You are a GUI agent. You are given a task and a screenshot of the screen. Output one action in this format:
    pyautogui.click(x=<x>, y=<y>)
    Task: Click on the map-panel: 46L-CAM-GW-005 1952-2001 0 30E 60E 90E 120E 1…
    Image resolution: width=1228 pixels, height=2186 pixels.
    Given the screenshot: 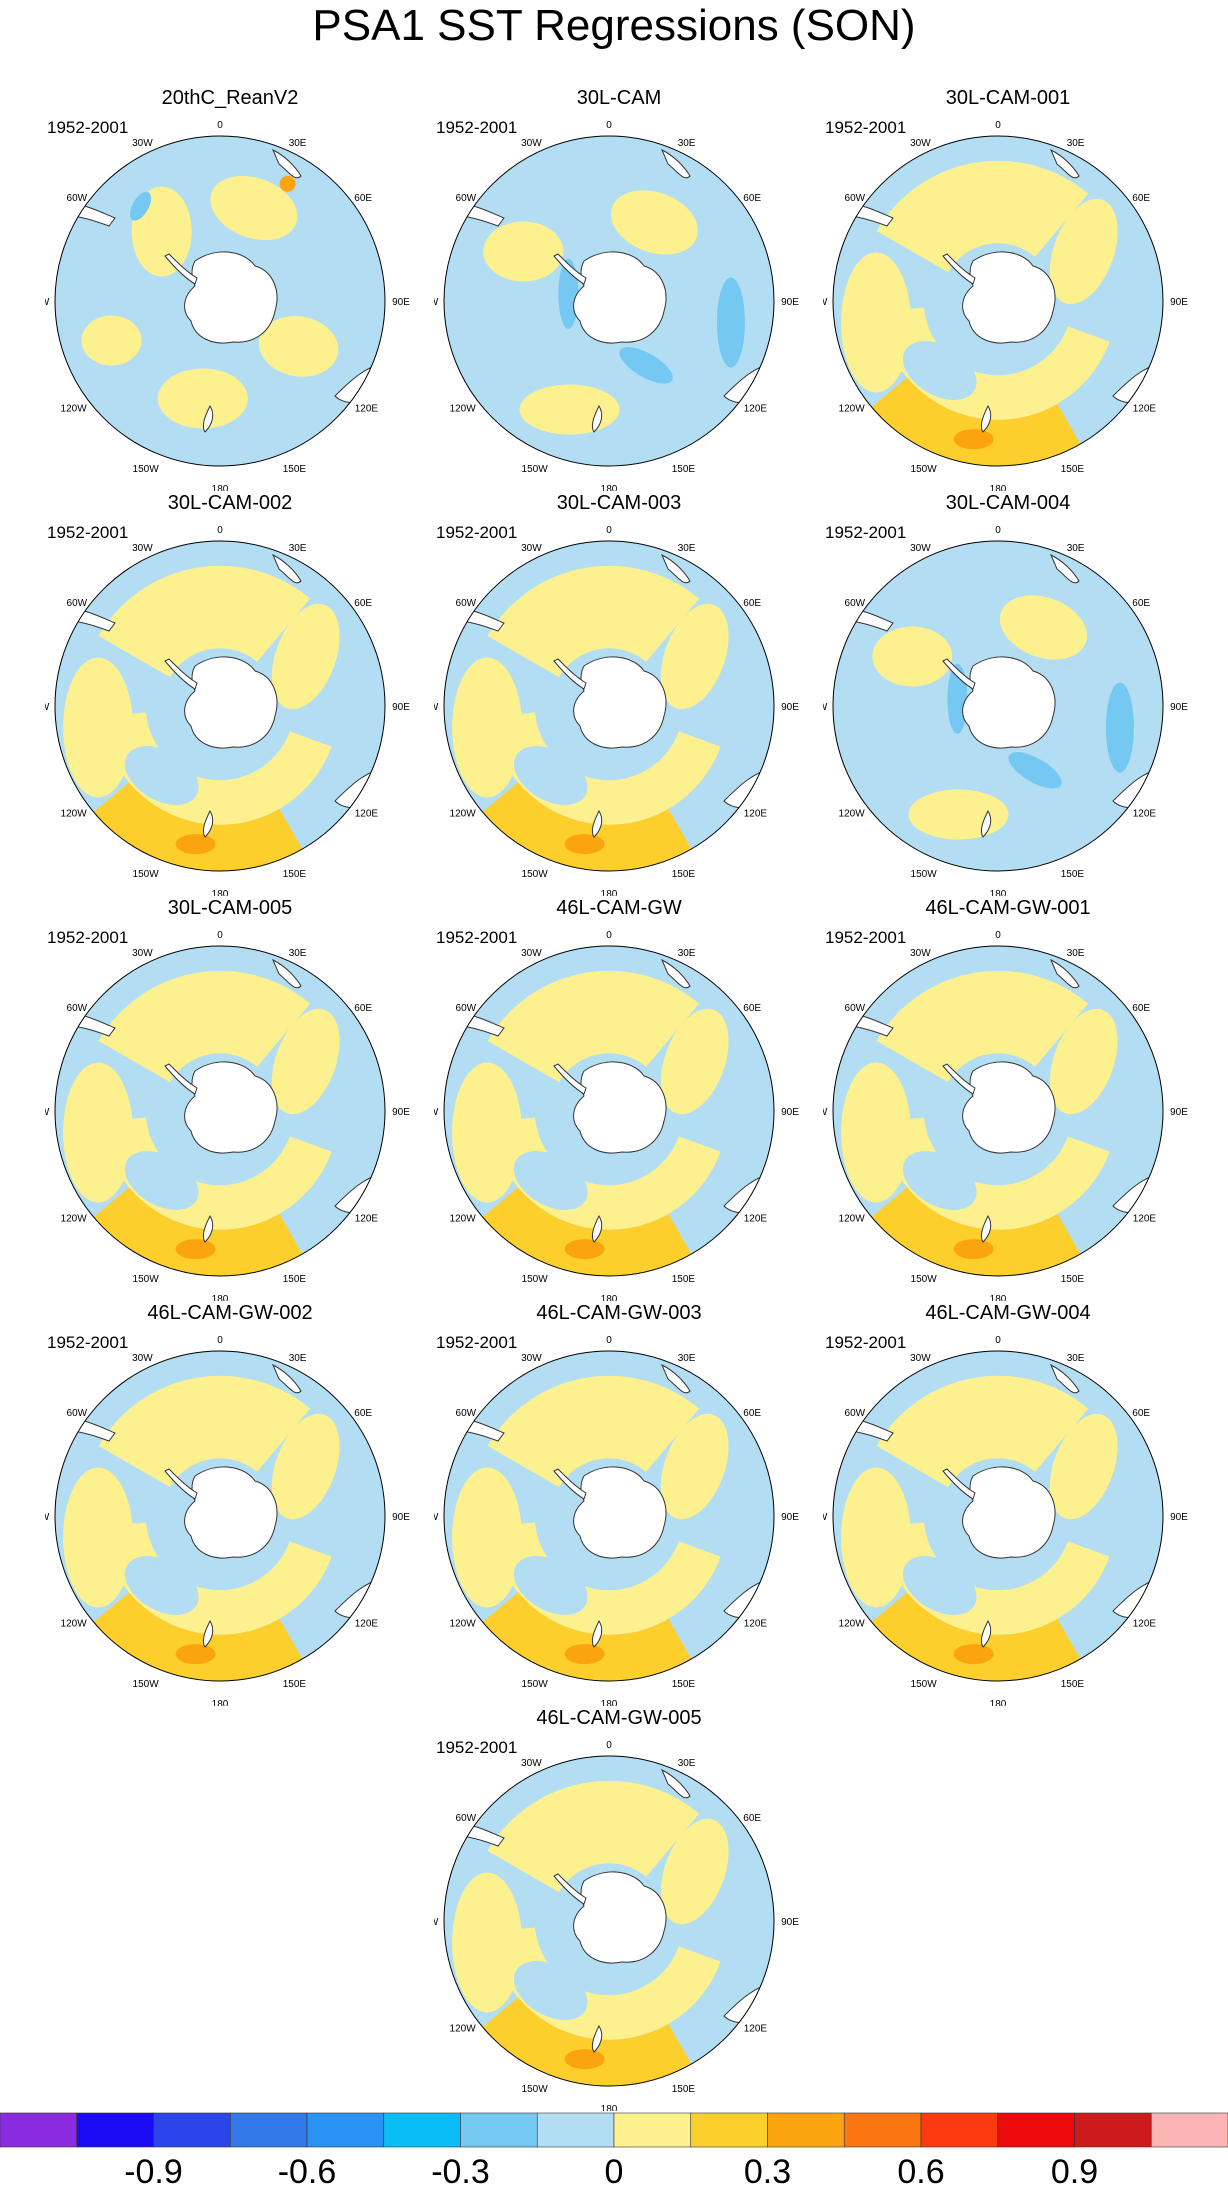 What is the action you would take?
    pyautogui.click(x=619, y=1908)
    